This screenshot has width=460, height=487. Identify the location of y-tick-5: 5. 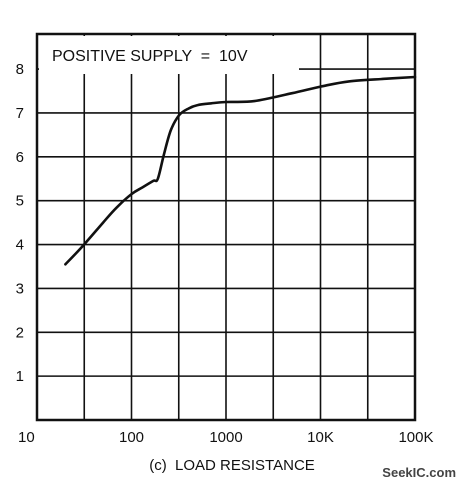
(20, 201).